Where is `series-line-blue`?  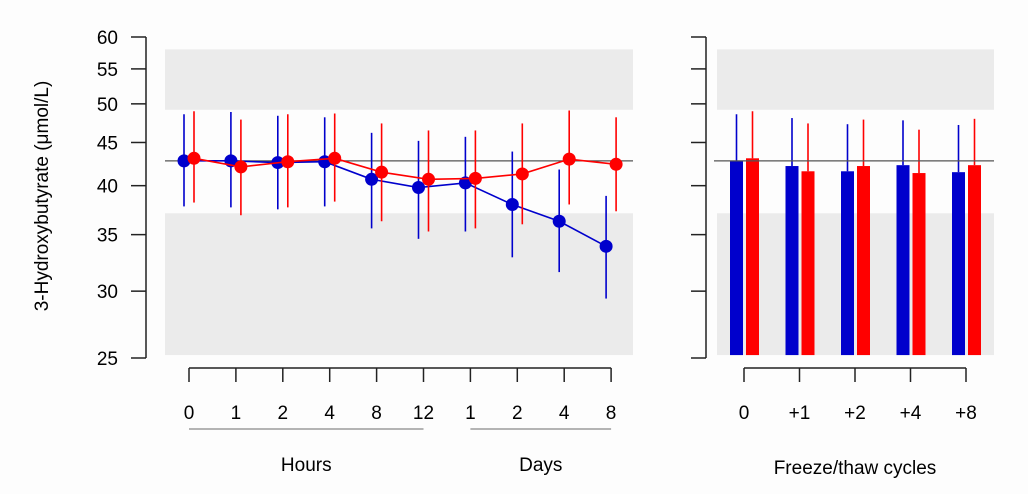
series-line-blue is located at coordinates (395, 204).